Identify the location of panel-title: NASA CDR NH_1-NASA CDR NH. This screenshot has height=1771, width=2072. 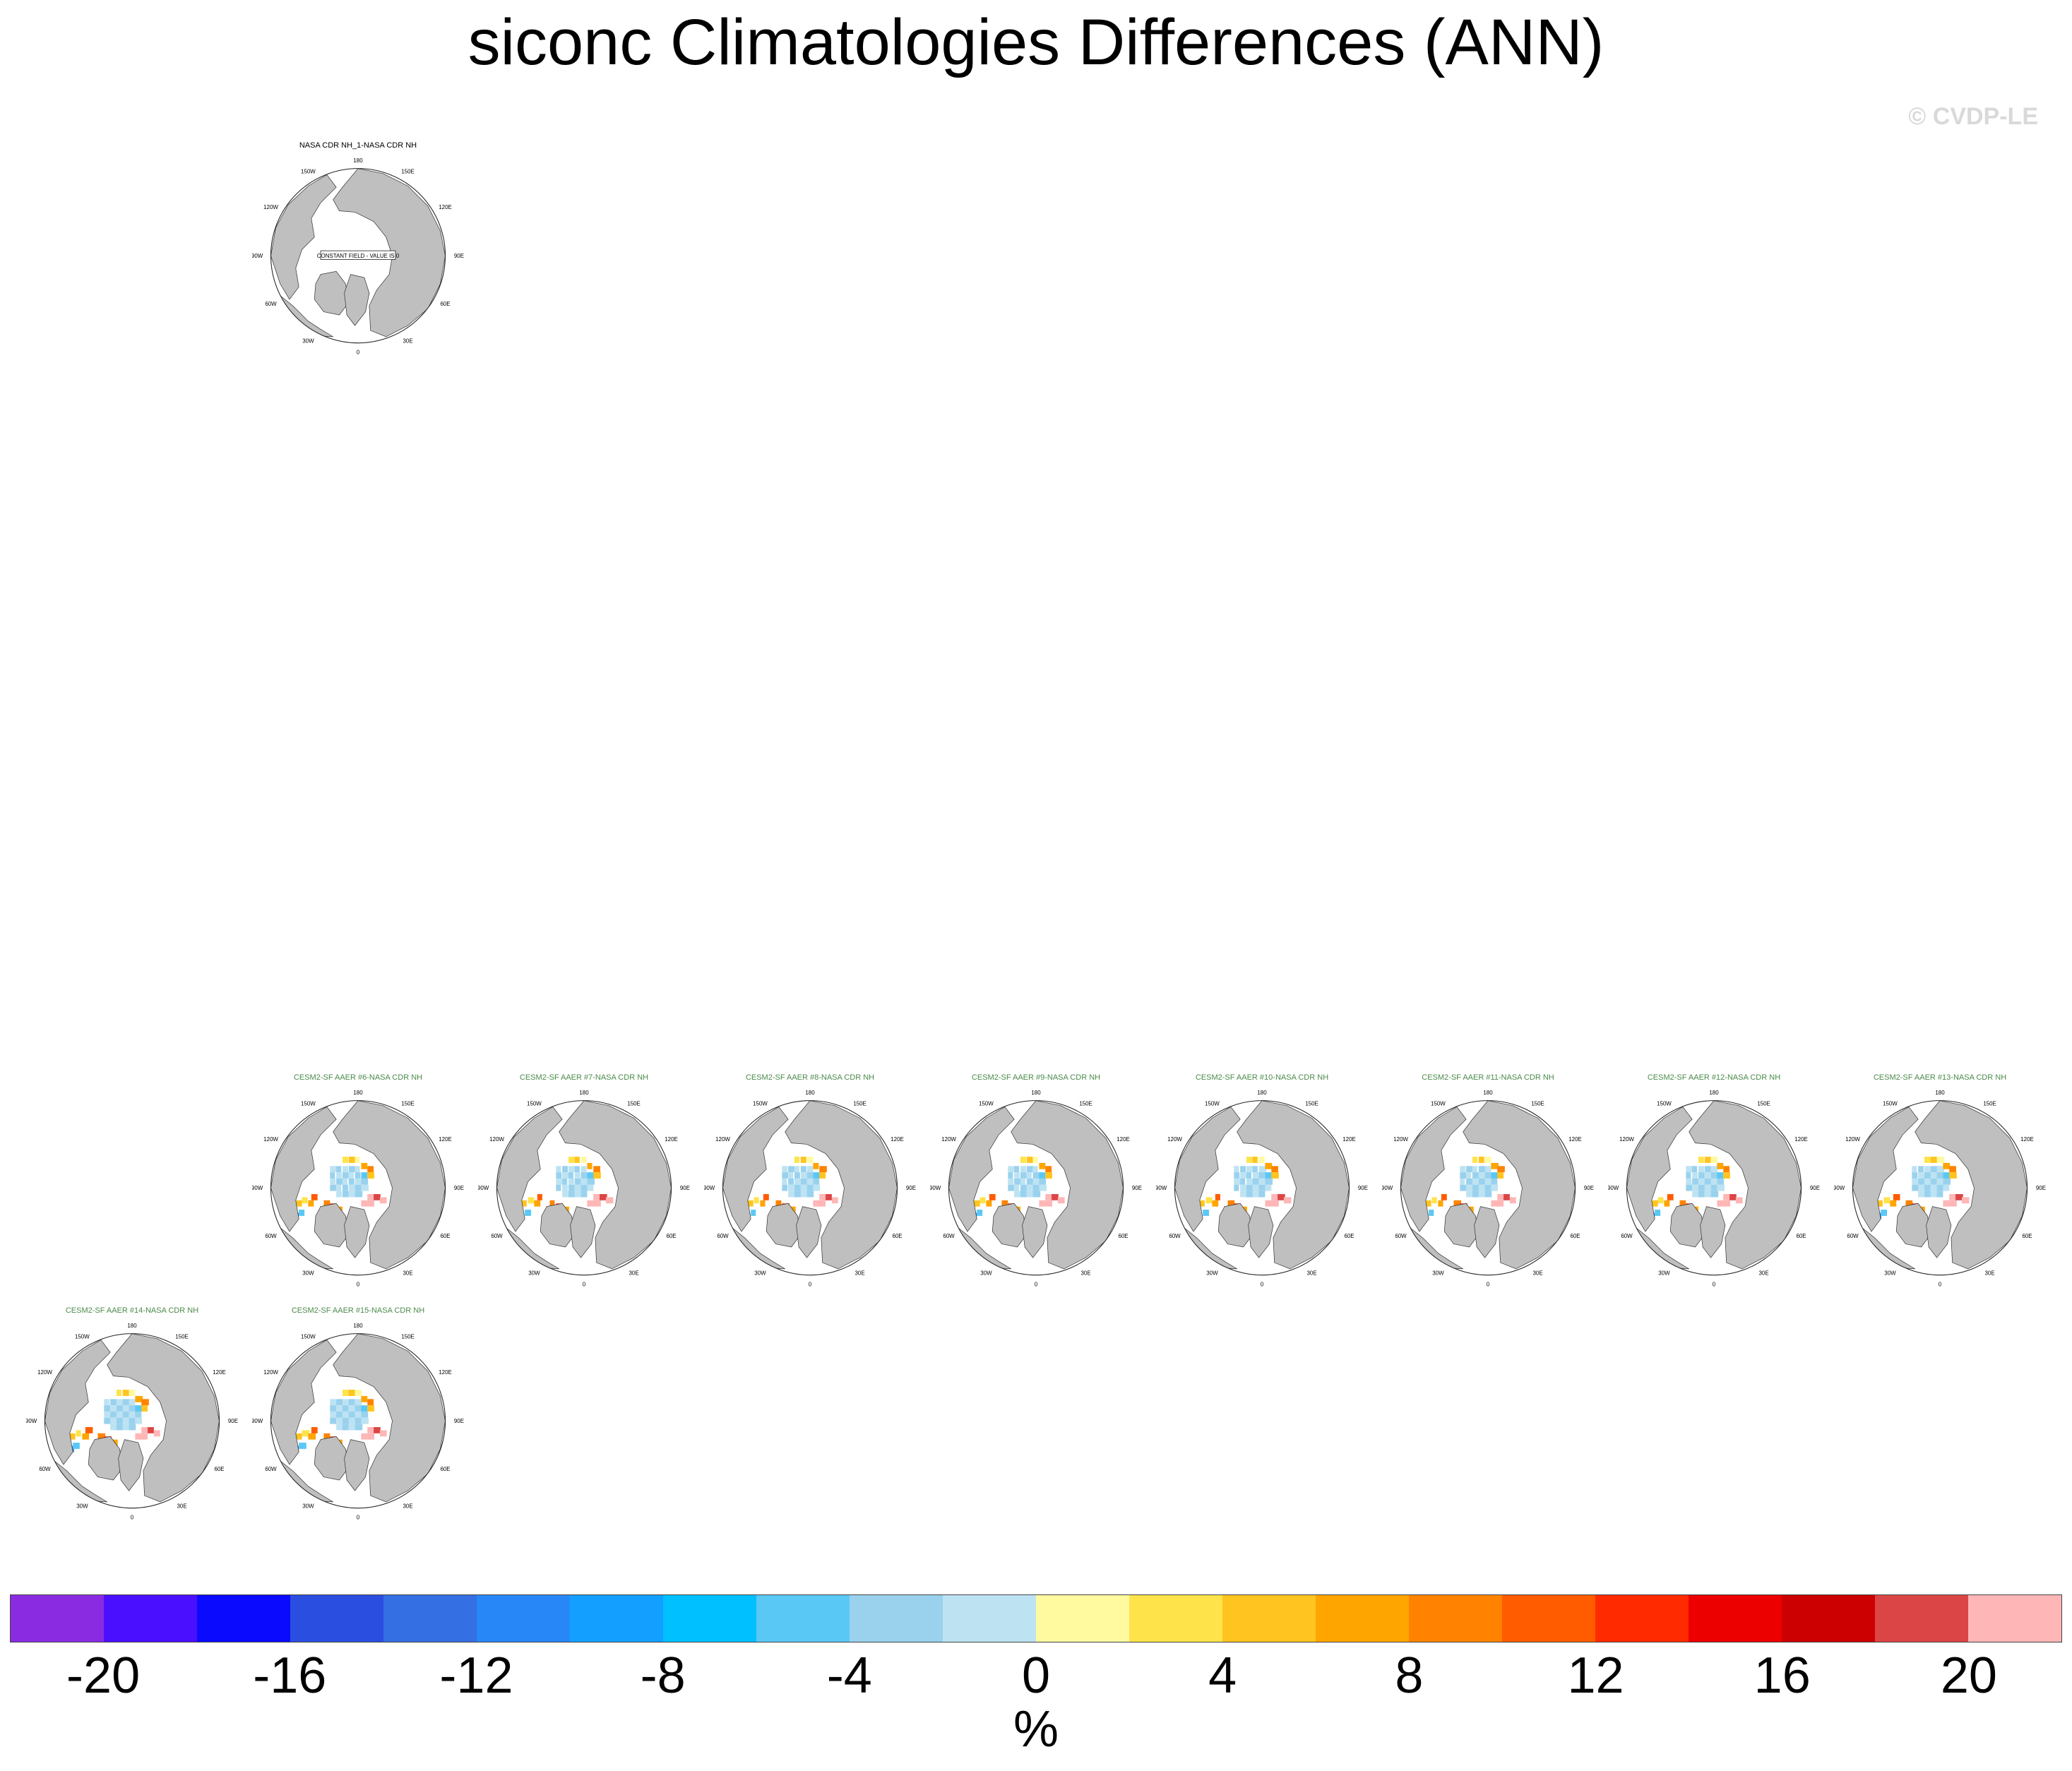
(358, 145).